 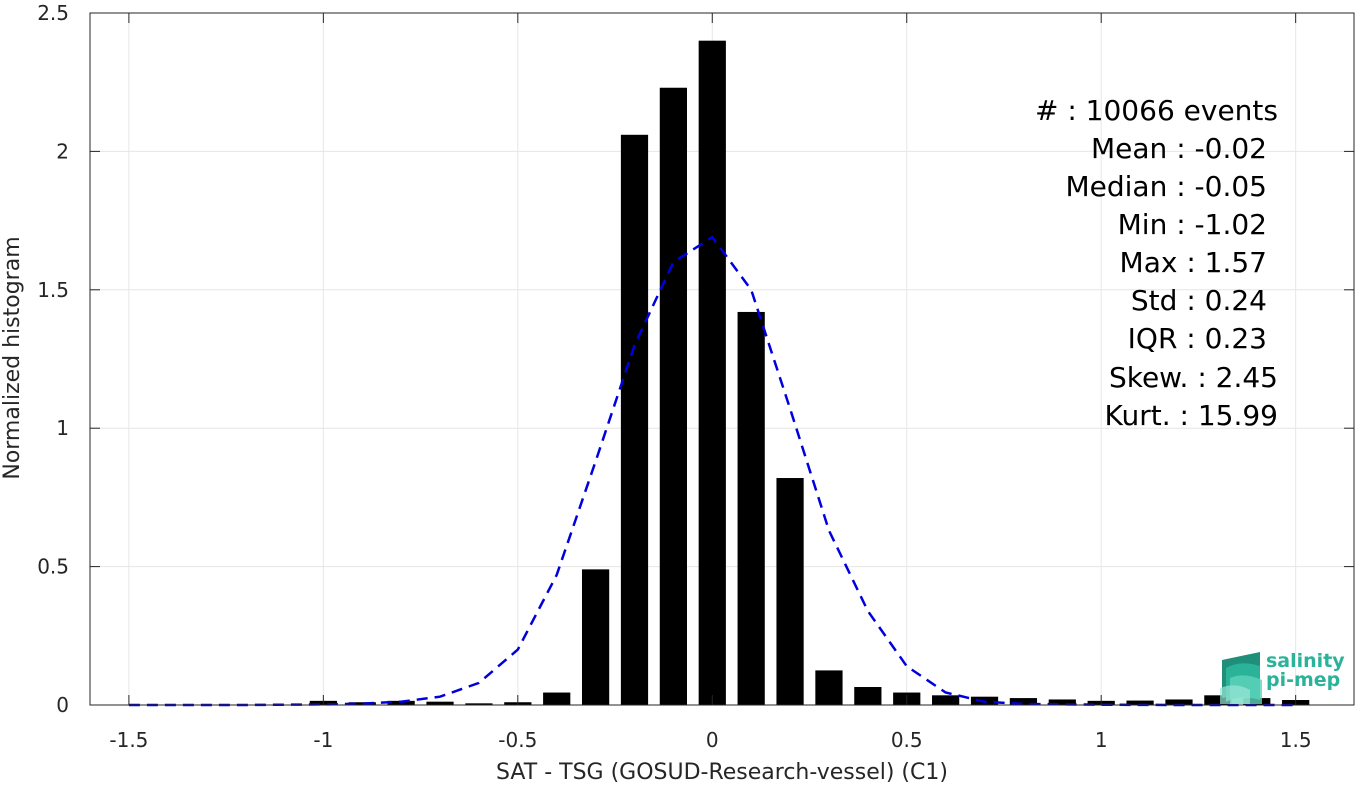 What do you see at coordinates (1197, 338) in the screenshot?
I see `stats-line-iqr: IQR : 0.23` at bounding box center [1197, 338].